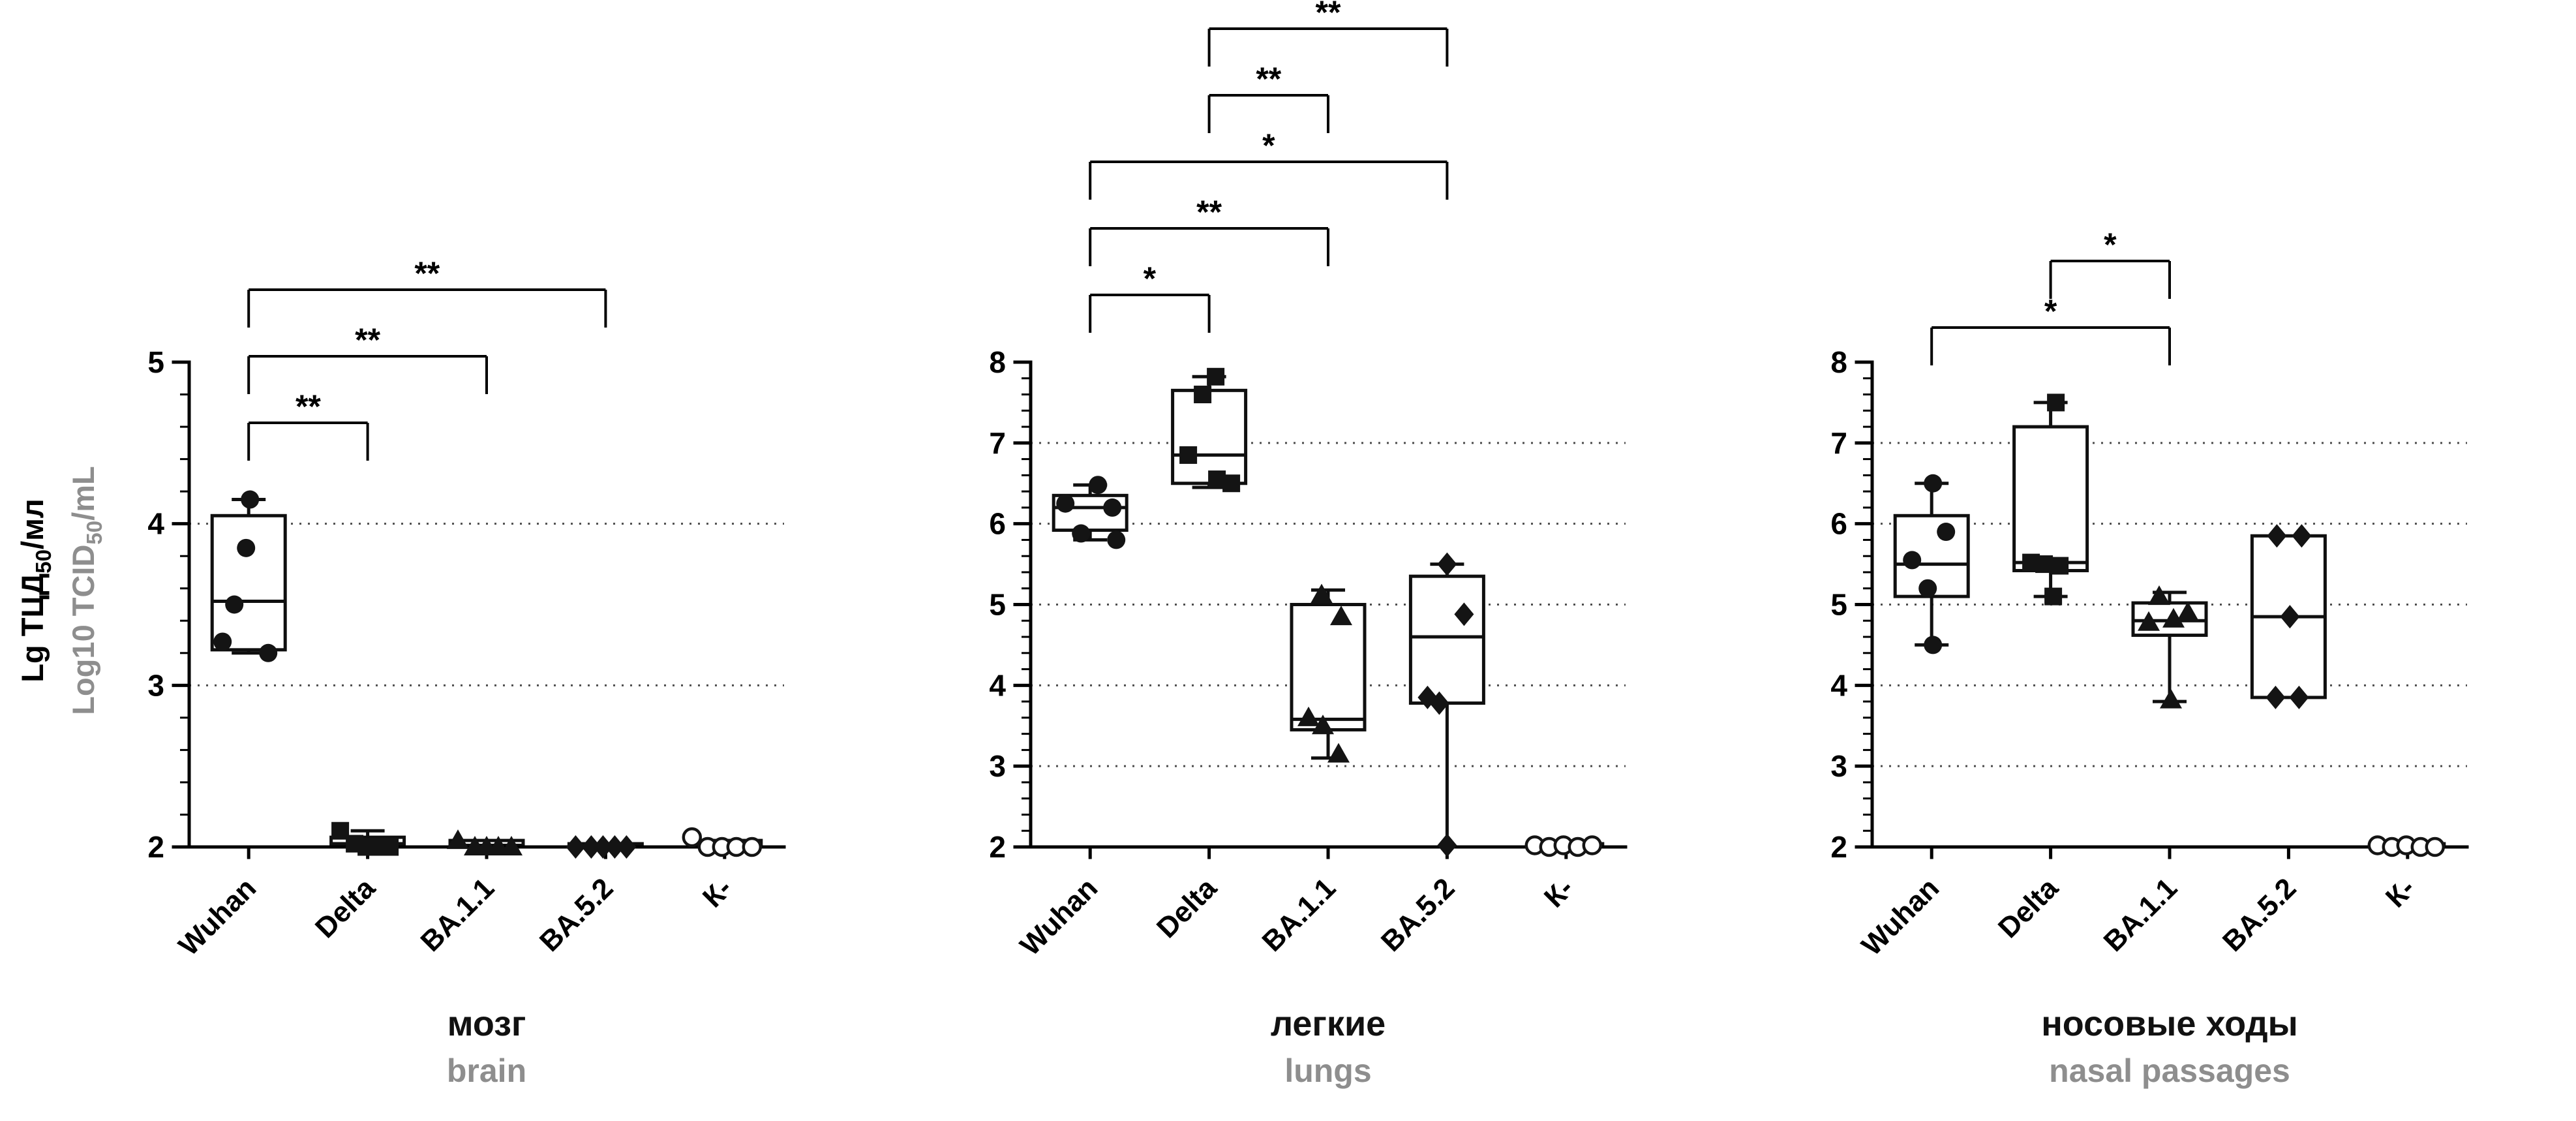  Describe the element at coordinates (2169, 1023) in the screenshot. I see `panel-title-nasal-ru: носовые ходы` at that location.